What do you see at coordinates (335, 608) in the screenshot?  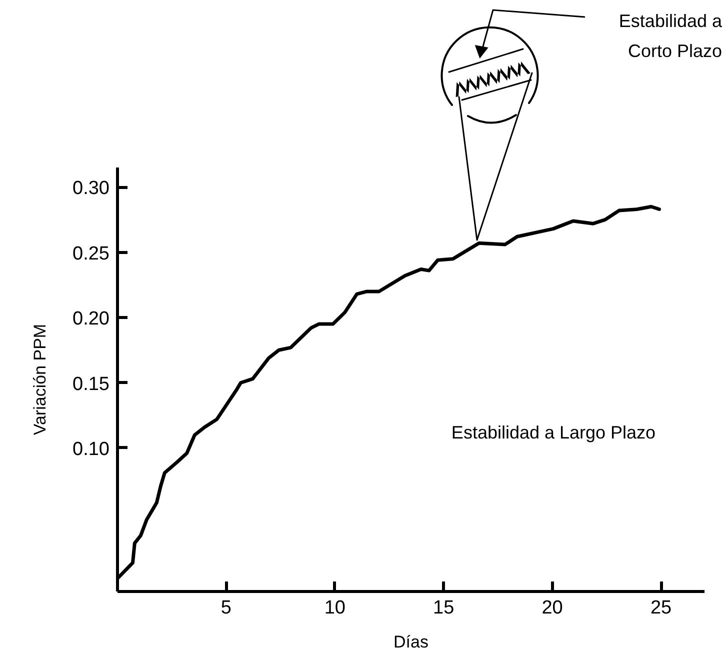 I see `x-tick-label: 10` at bounding box center [335, 608].